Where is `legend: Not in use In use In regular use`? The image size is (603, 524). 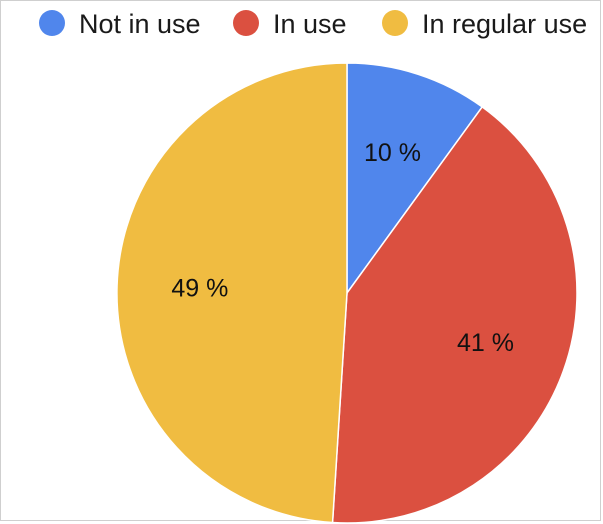 legend: Not in use In use In regular use is located at coordinates (313, 24).